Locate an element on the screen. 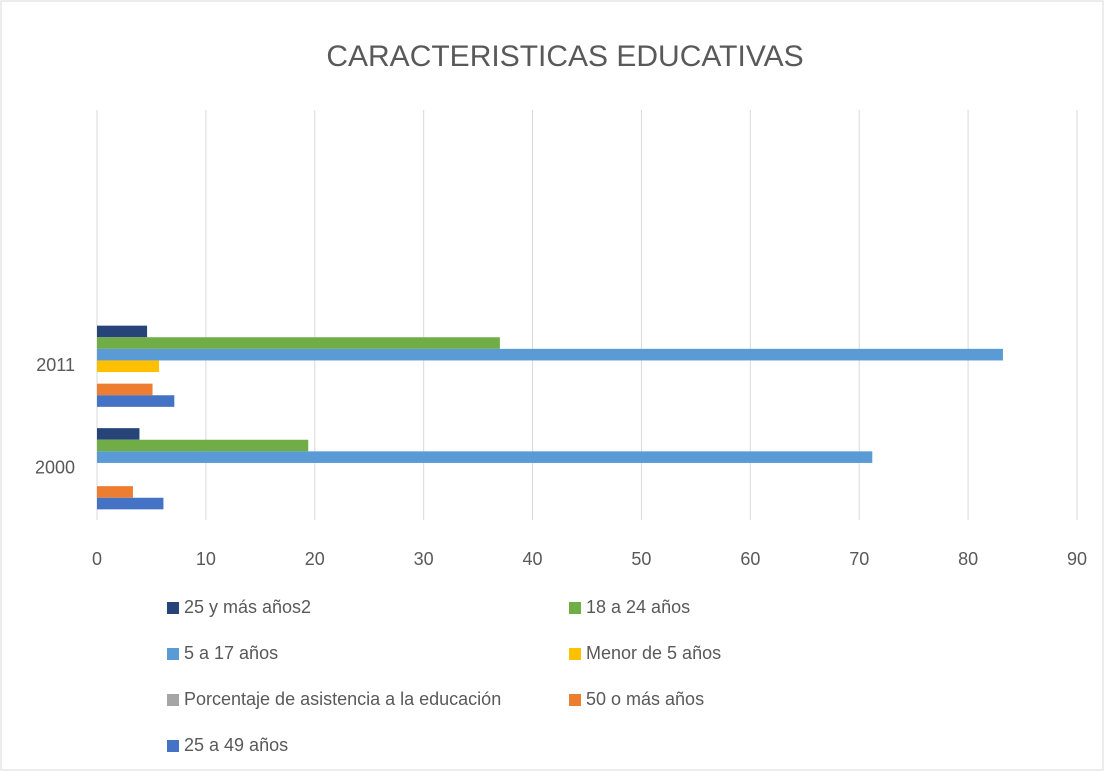  legend-label: 18 a 24 años is located at coordinates (638, 607).